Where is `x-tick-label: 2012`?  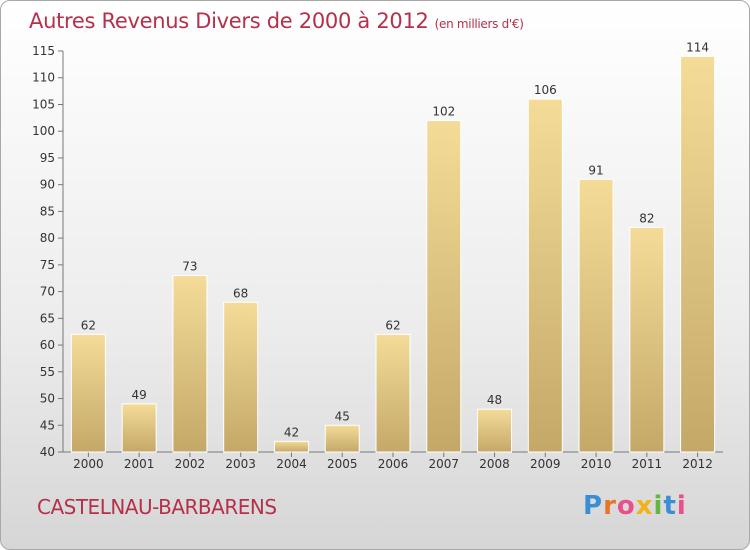 x-tick-label: 2012 is located at coordinates (697, 464).